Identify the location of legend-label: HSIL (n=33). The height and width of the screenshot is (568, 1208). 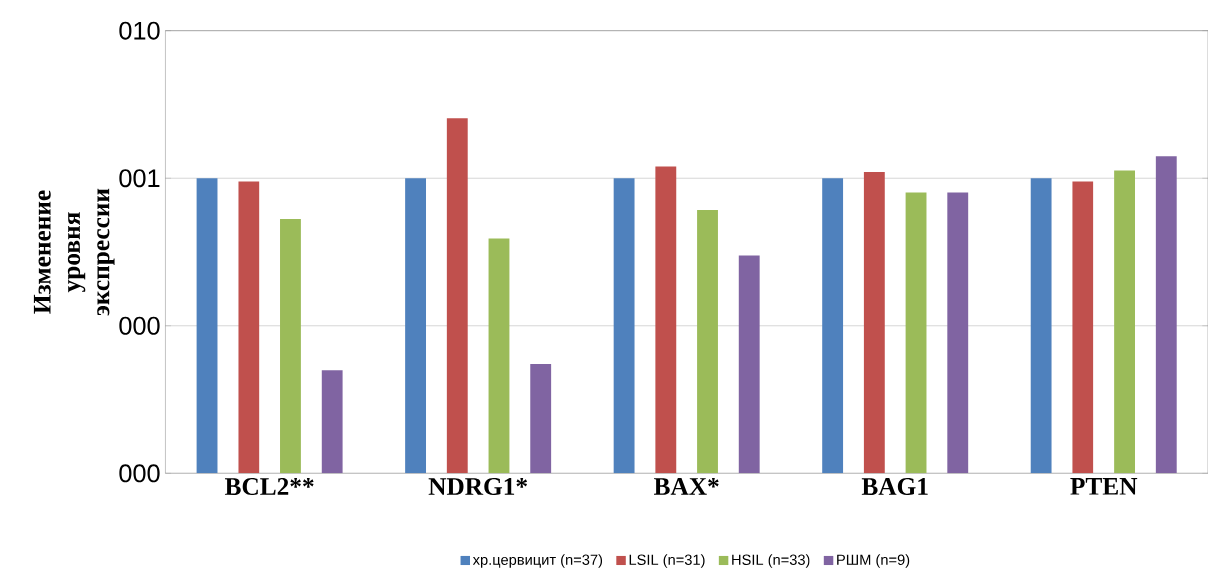
(771, 561).